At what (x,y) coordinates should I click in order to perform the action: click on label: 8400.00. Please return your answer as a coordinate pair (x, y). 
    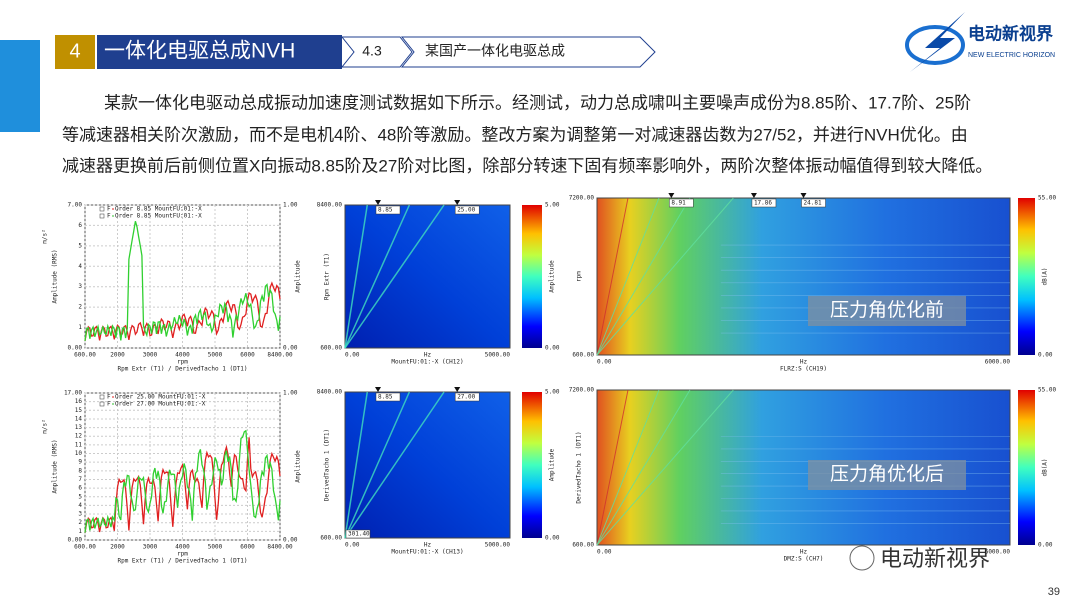
    Looking at the image, I should click on (280, 355).